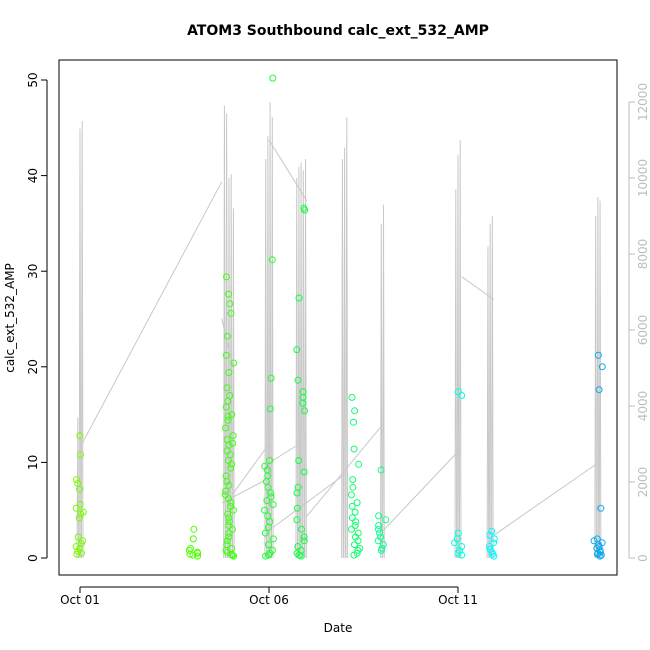 The image size is (650, 650). Describe the element at coordinates (33, 79) in the screenshot. I see `y-tick-label: 50` at that location.